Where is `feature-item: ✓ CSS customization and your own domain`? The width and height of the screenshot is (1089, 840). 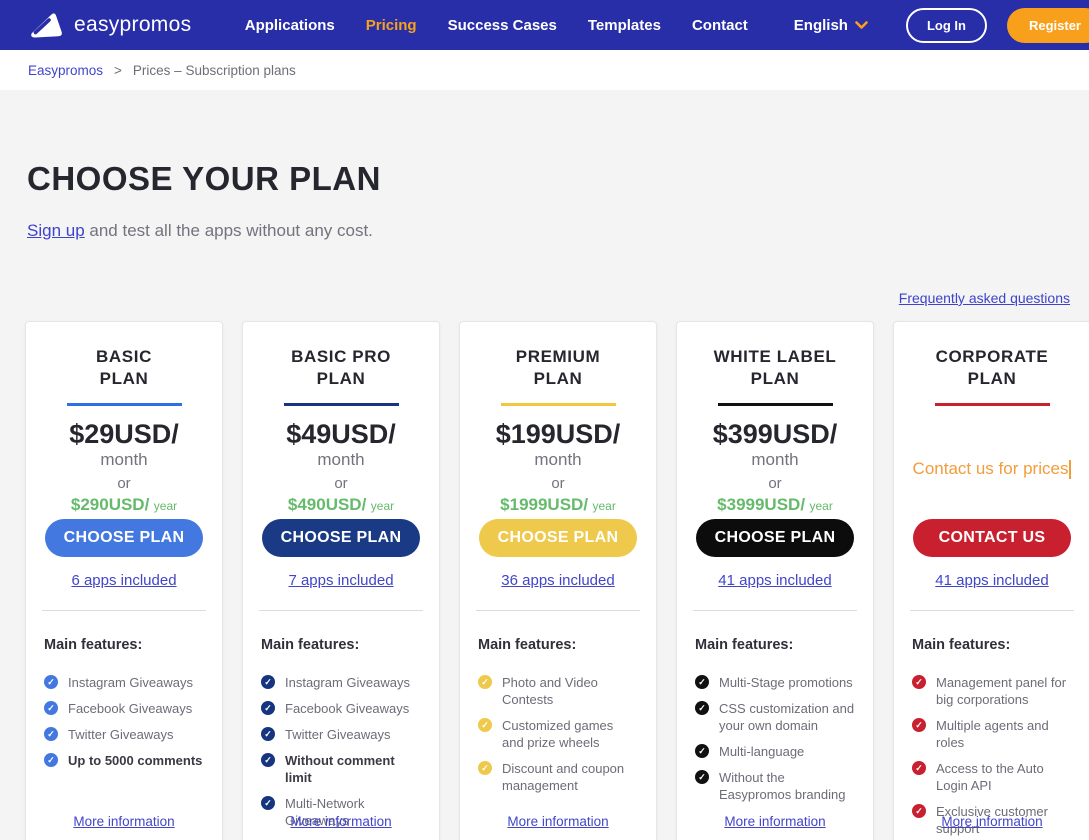
feature-item: ✓ CSS customization and your own domain is located at coordinates (775, 717).